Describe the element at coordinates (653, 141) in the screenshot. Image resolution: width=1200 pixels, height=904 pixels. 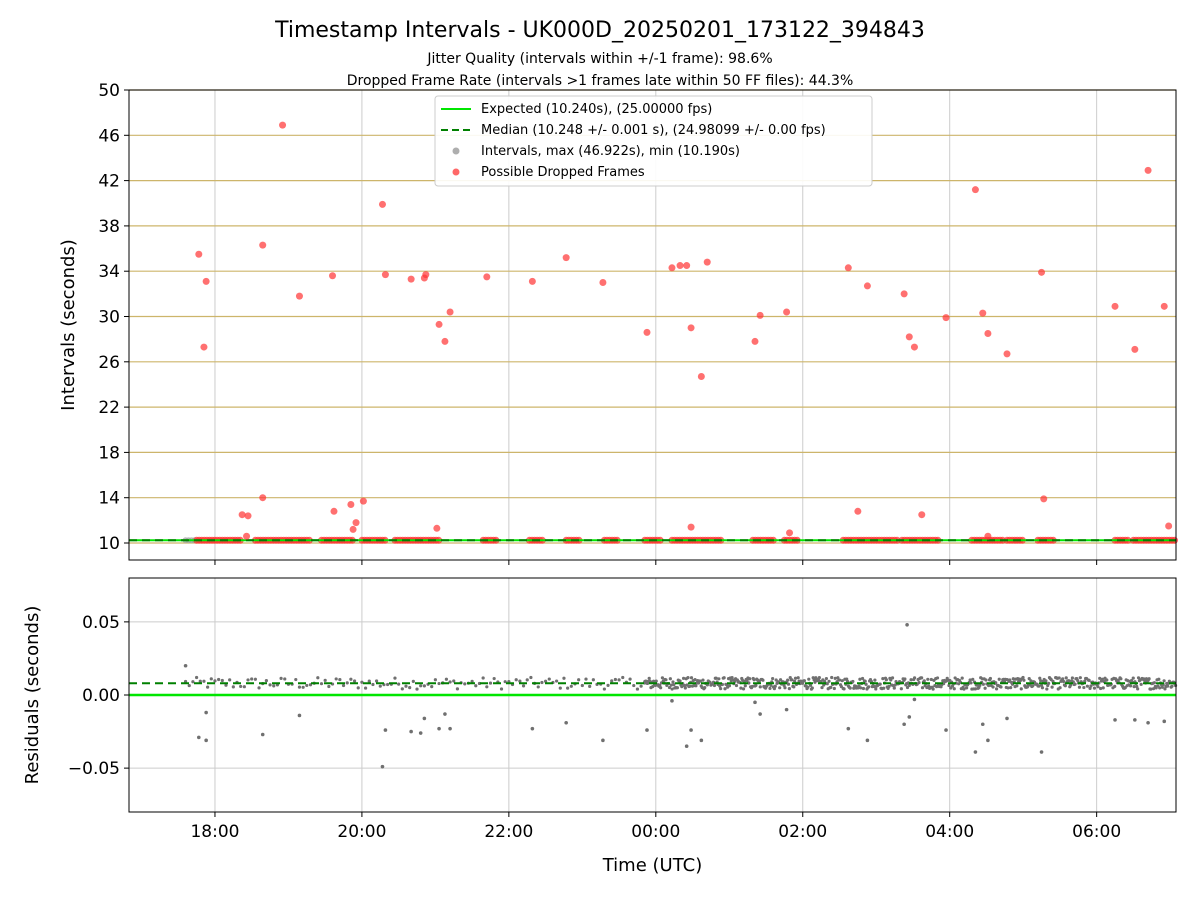
I see `legend-box` at that location.